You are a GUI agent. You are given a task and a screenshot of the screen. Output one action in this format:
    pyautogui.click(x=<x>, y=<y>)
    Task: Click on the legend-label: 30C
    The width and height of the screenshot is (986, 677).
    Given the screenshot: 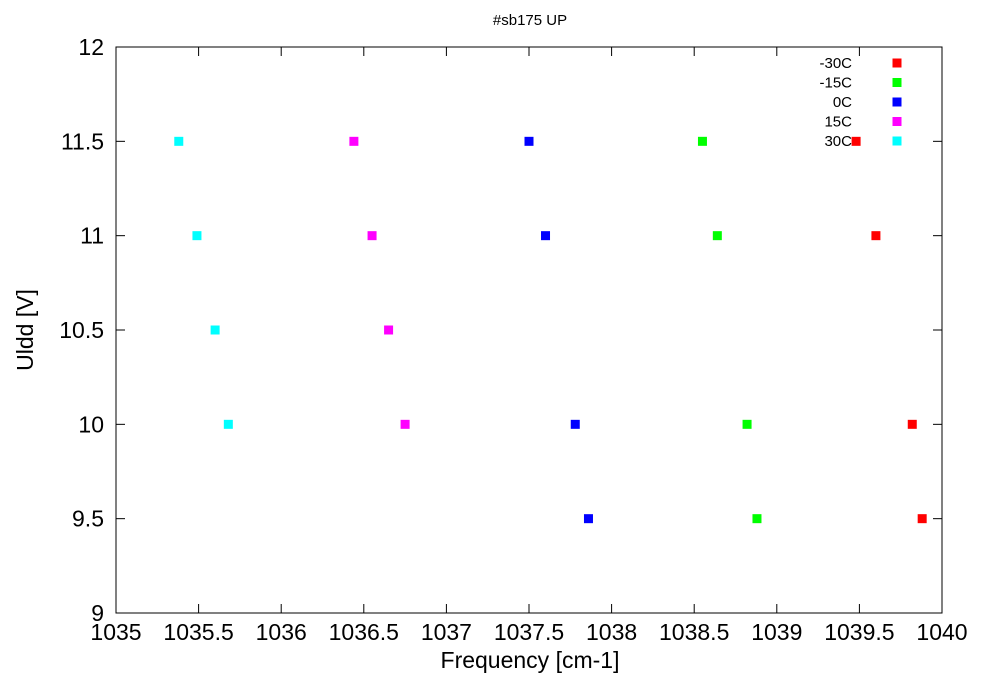 What is the action you would take?
    pyautogui.click(x=838, y=141)
    